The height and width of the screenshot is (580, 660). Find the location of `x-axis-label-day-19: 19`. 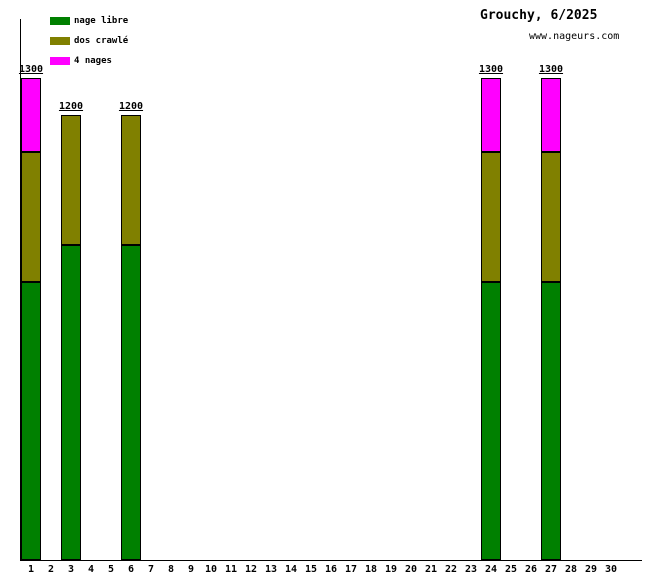

x-axis-label-day-19: 19 is located at coordinates (391, 569).